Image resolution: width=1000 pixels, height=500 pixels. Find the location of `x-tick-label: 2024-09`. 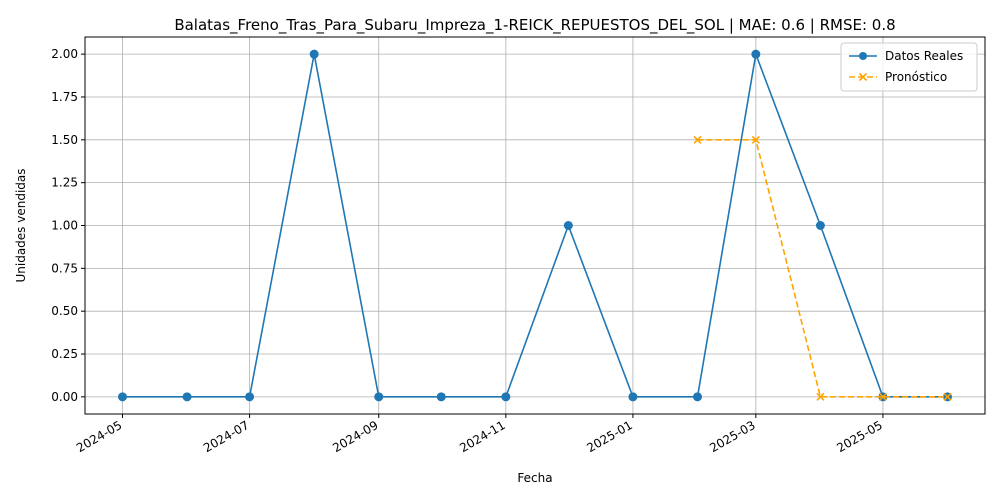

x-tick-label: 2024-09 is located at coordinates (355, 436).